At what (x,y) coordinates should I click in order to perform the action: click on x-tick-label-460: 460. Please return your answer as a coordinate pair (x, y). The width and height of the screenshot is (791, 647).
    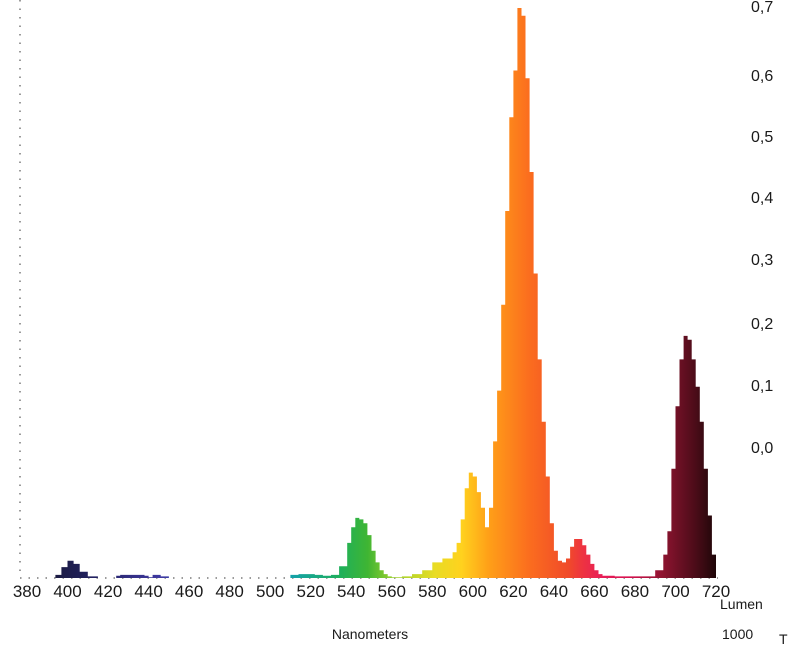
    Looking at the image, I should click on (189, 591).